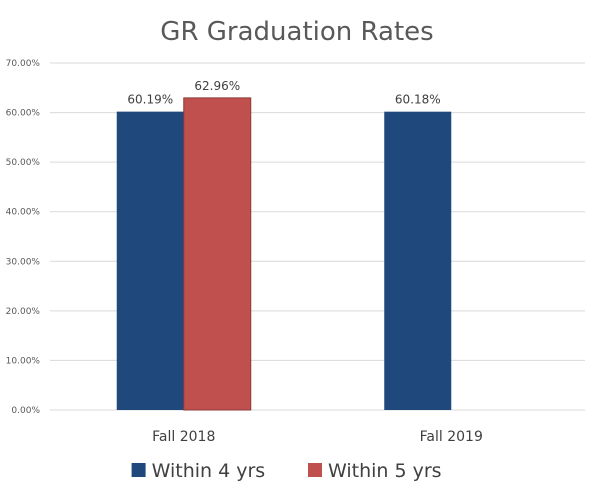 This screenshot has height=495, width=595. Describe the element at coordinates (217, 86) in the screenshot. I see `data-label: 62.96%` at that location.